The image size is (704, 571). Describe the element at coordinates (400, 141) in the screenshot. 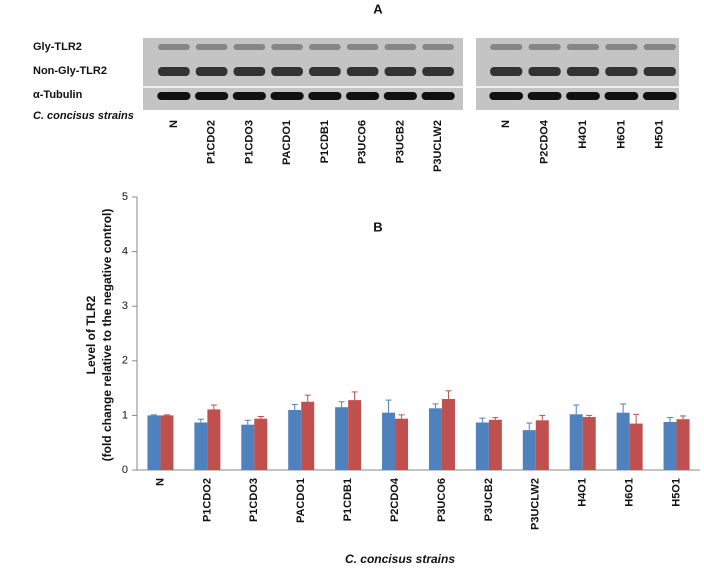

I see `lane-label: P3UCB2` at that location.